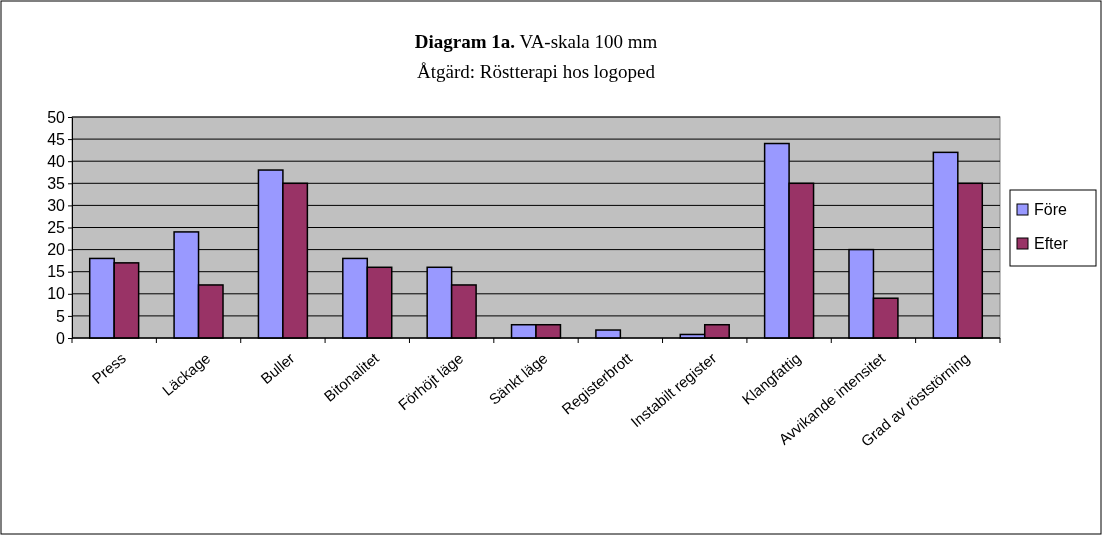 The height and width of the screenshot is (537, 1104). Describe the element at coordinates (61, 316) in the screenshot. I see `y-tick-label: 5` at that location.